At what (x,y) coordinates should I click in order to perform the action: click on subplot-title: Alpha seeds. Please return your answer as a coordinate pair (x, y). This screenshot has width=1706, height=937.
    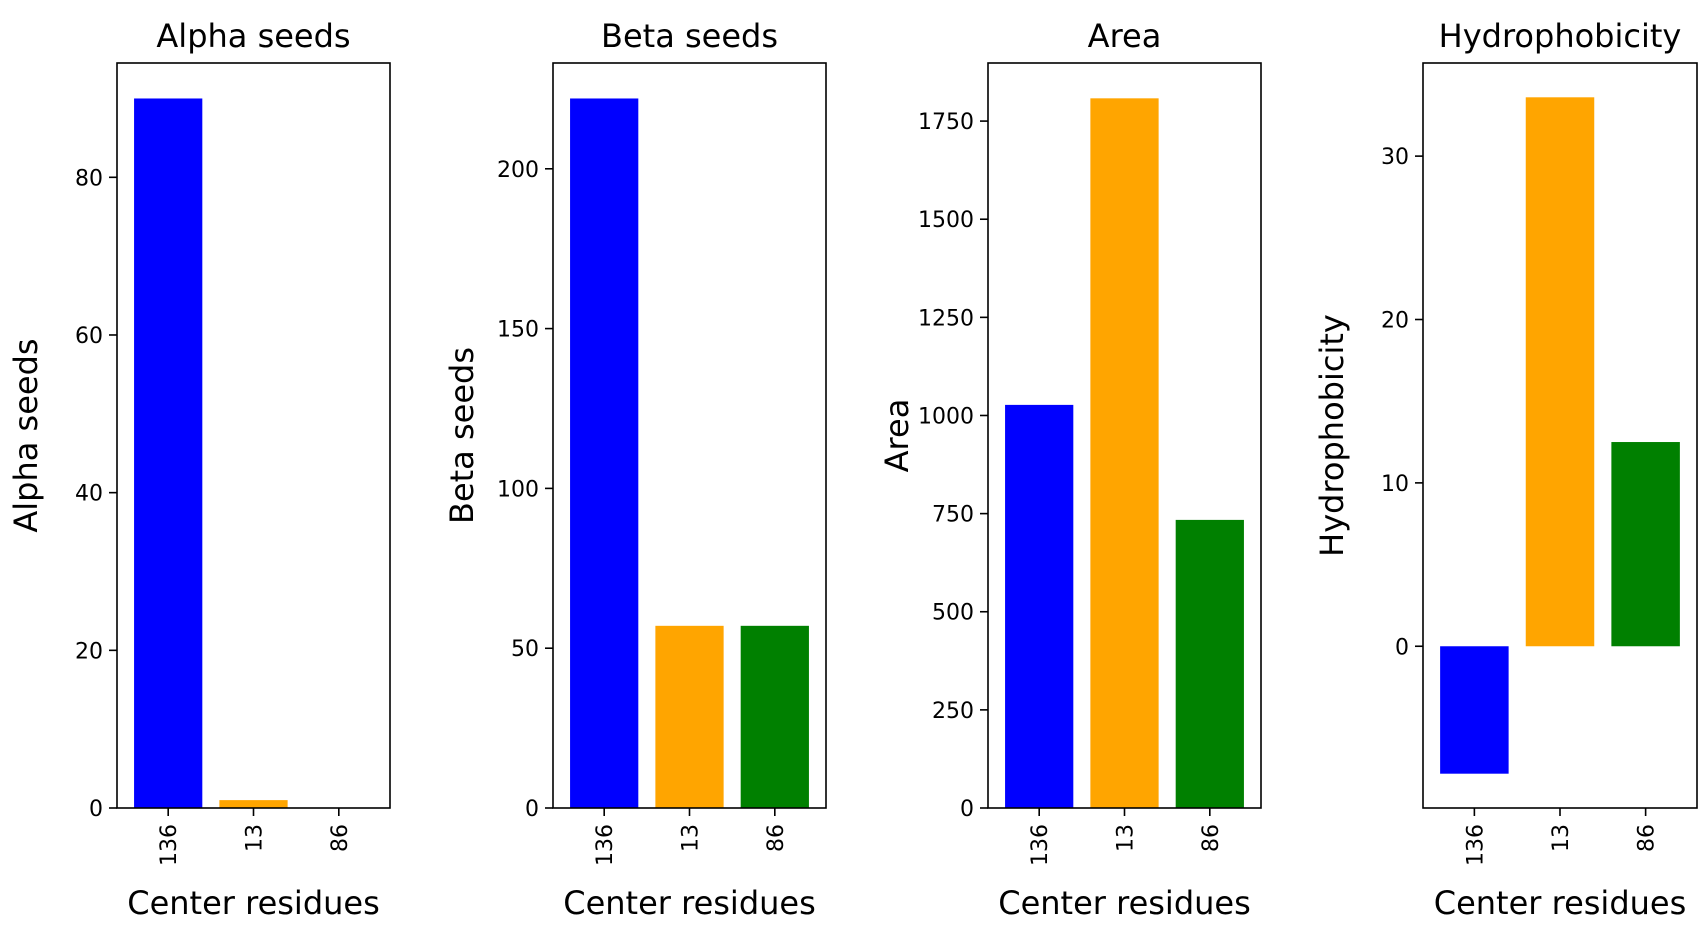
    Looking at the image, I should click on (253, 36).